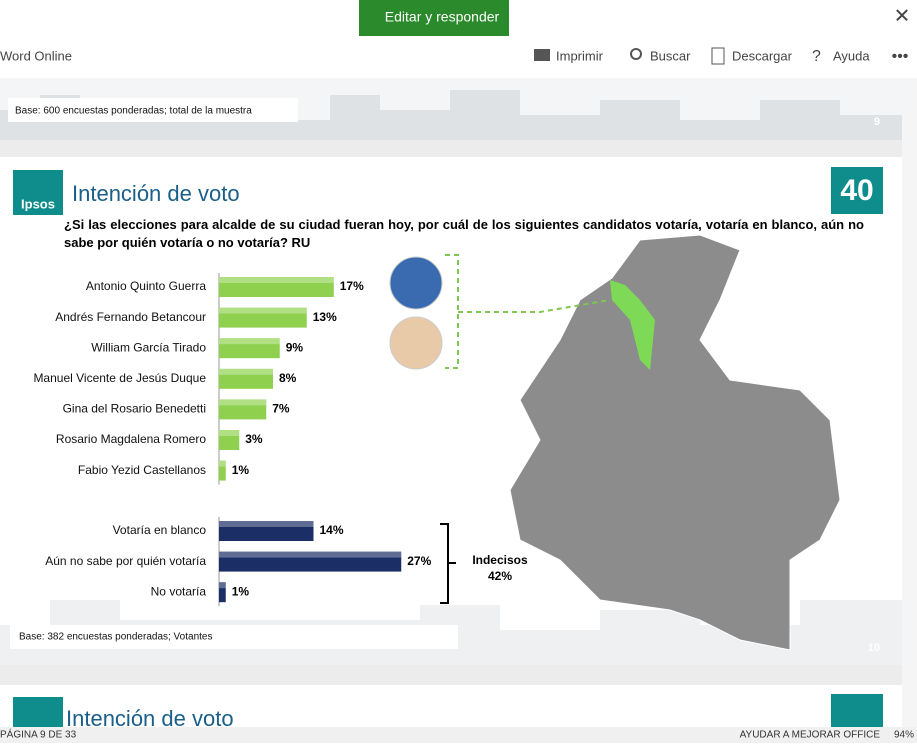 The width and height of the screenshot is (917, 748). I want to click on search-icon, so click(636, 54).